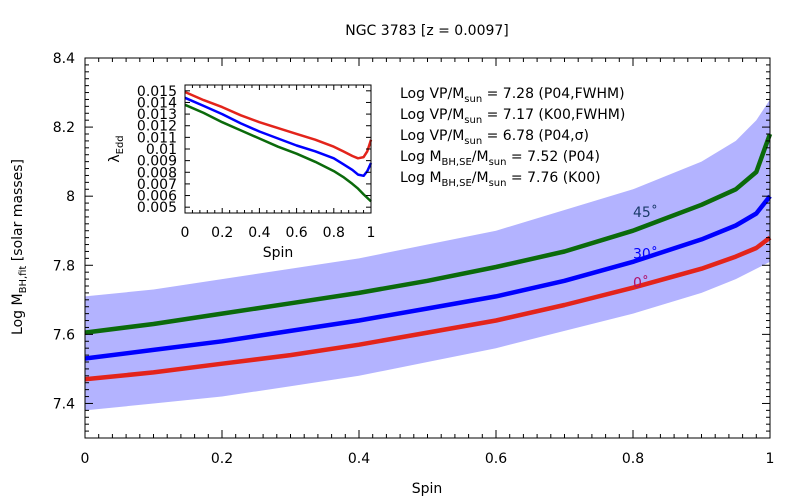  I want to click on inset-y-axis-label-main: λ, so click(115, 158).